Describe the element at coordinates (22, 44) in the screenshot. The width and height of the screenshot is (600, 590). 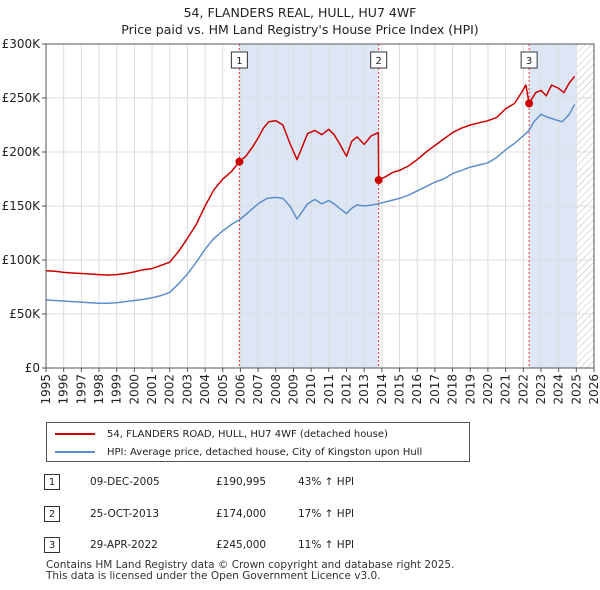
I see `y-tick-label-6: £300K` at that location.